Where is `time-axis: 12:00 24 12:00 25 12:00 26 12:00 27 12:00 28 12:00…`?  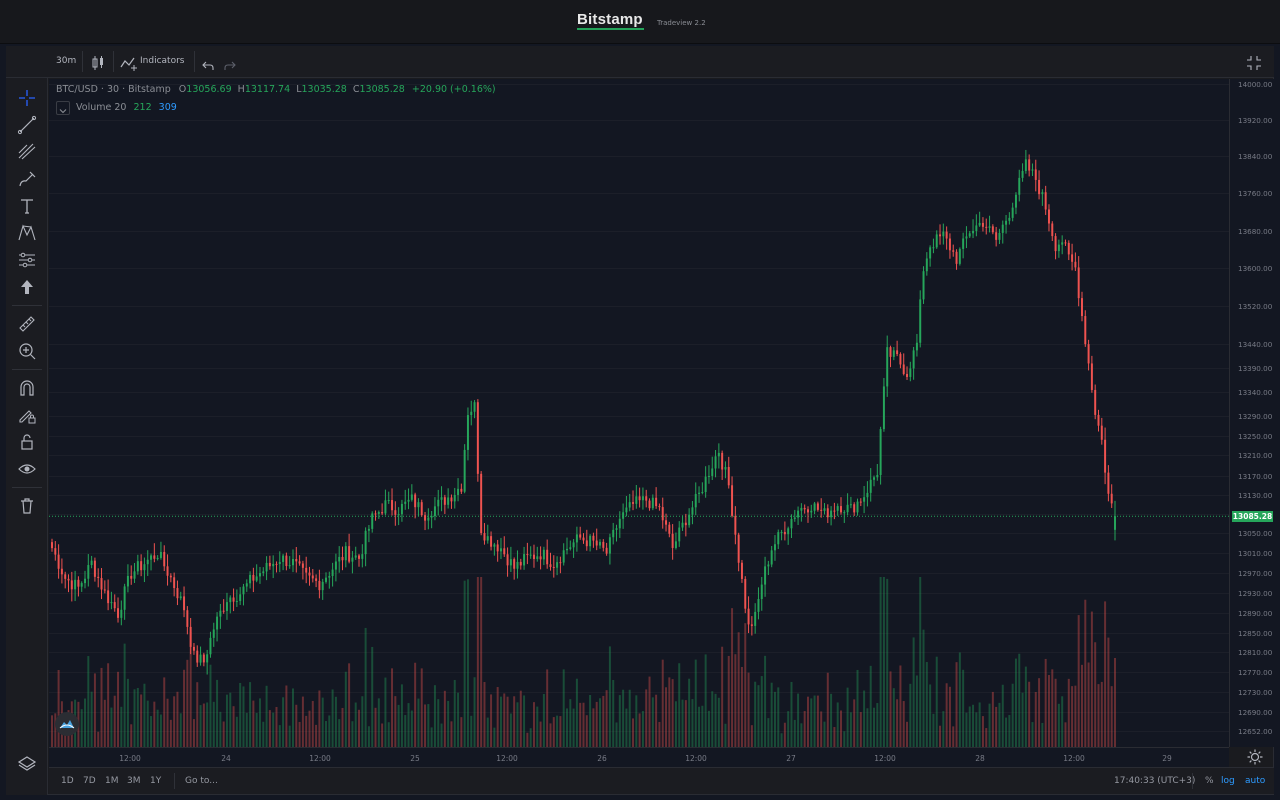 time-axis: 12:00 24 12:00 25 12:00 26 12:00 27 12:00 28 12:00… is located at coordinates (639, 757).